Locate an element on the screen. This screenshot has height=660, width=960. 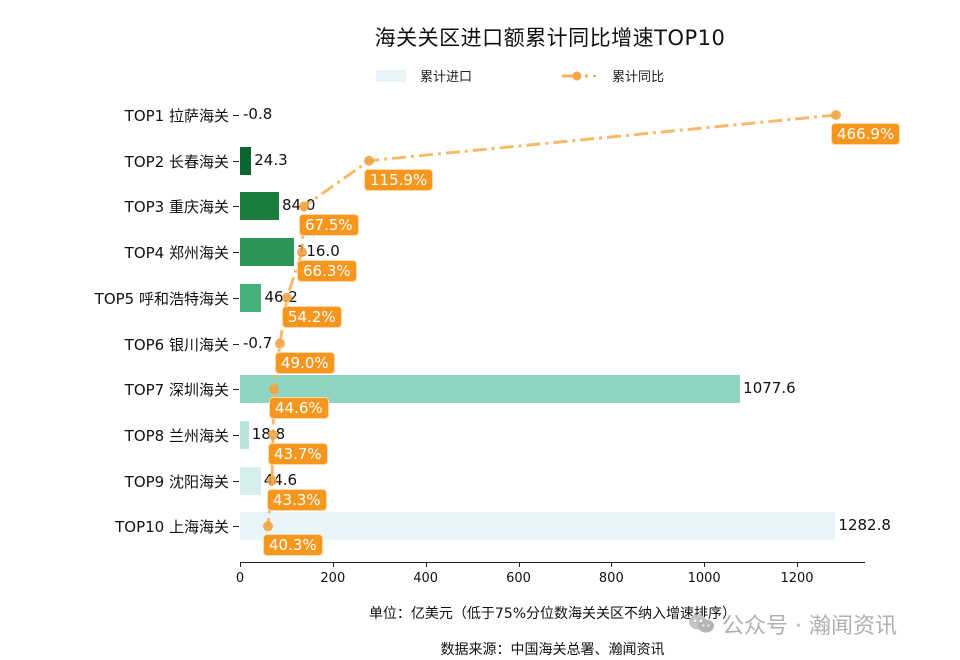
y-tick-label: TOP6 银川海关 is located at coordinates (176, 344).